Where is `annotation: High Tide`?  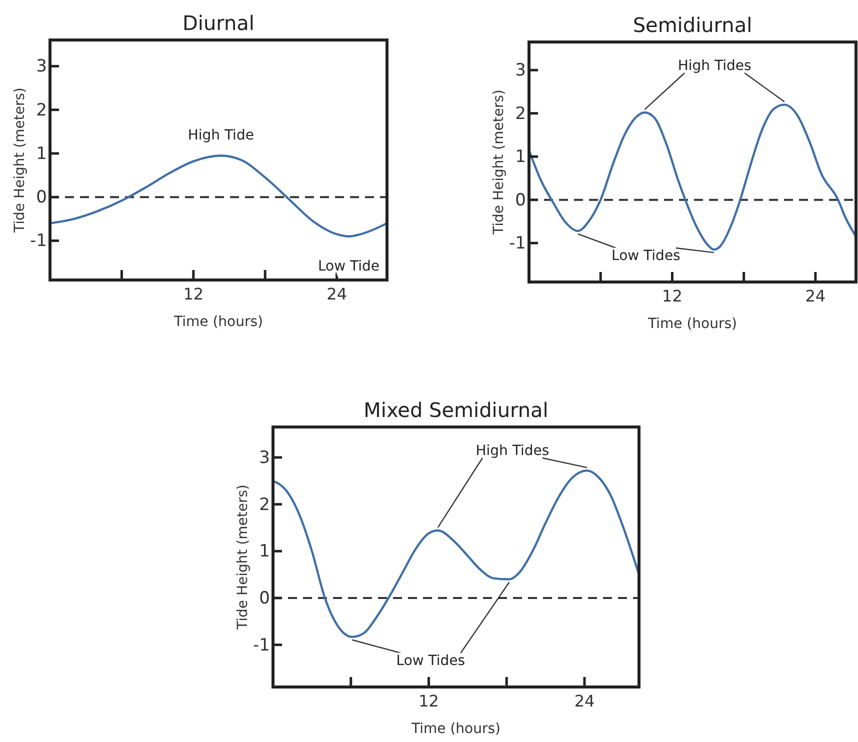 annotation: High Tide is located at coordinates (221, 136).